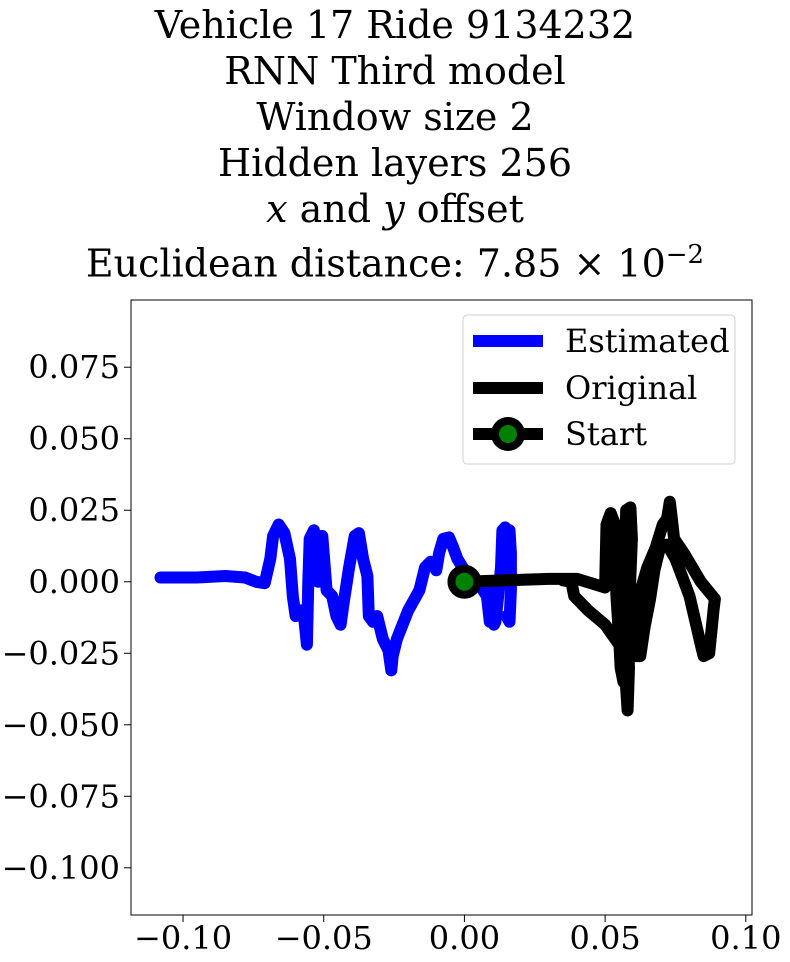 The image size is (790, 962). Describe the element at coordinates (61, 868) in the screenshot. I see `y-tick-label: −0.100` at that location.